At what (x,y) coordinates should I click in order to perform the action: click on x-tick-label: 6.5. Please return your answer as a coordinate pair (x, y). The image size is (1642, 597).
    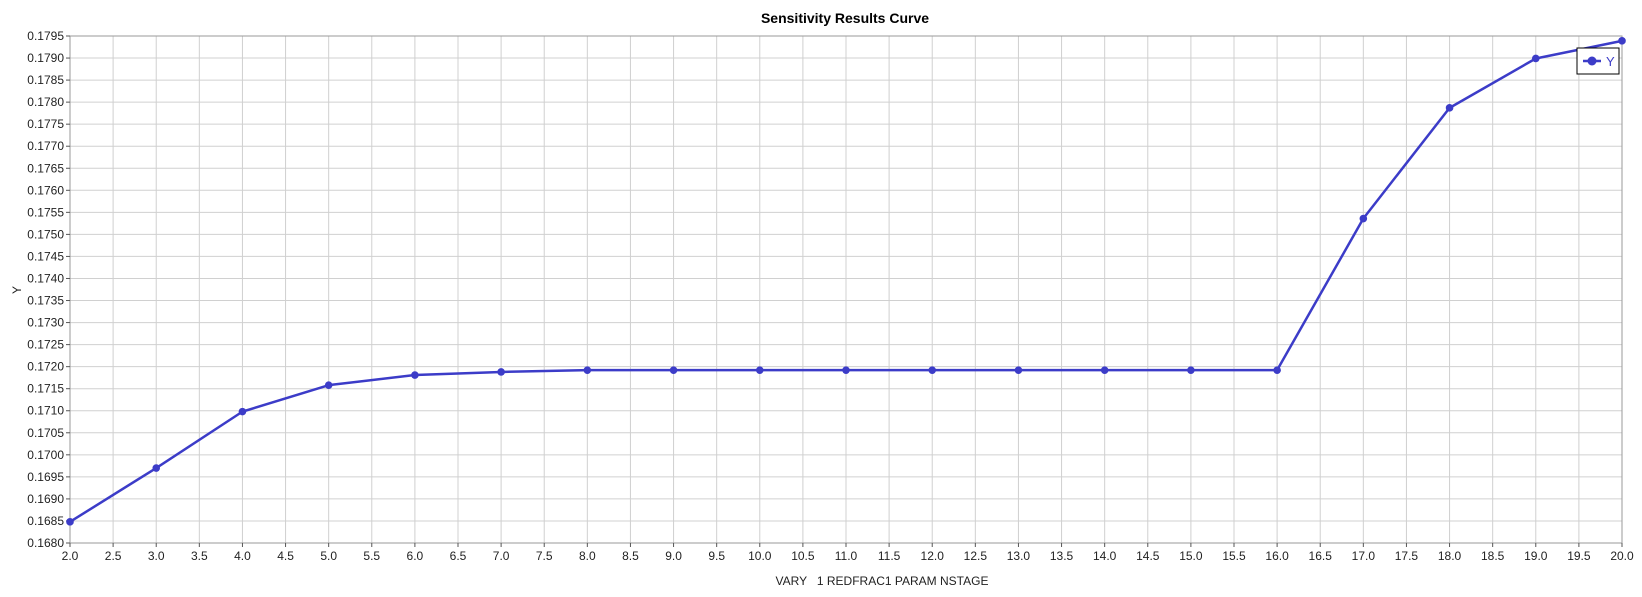
    Looking at the image, I should click on (458, 556).